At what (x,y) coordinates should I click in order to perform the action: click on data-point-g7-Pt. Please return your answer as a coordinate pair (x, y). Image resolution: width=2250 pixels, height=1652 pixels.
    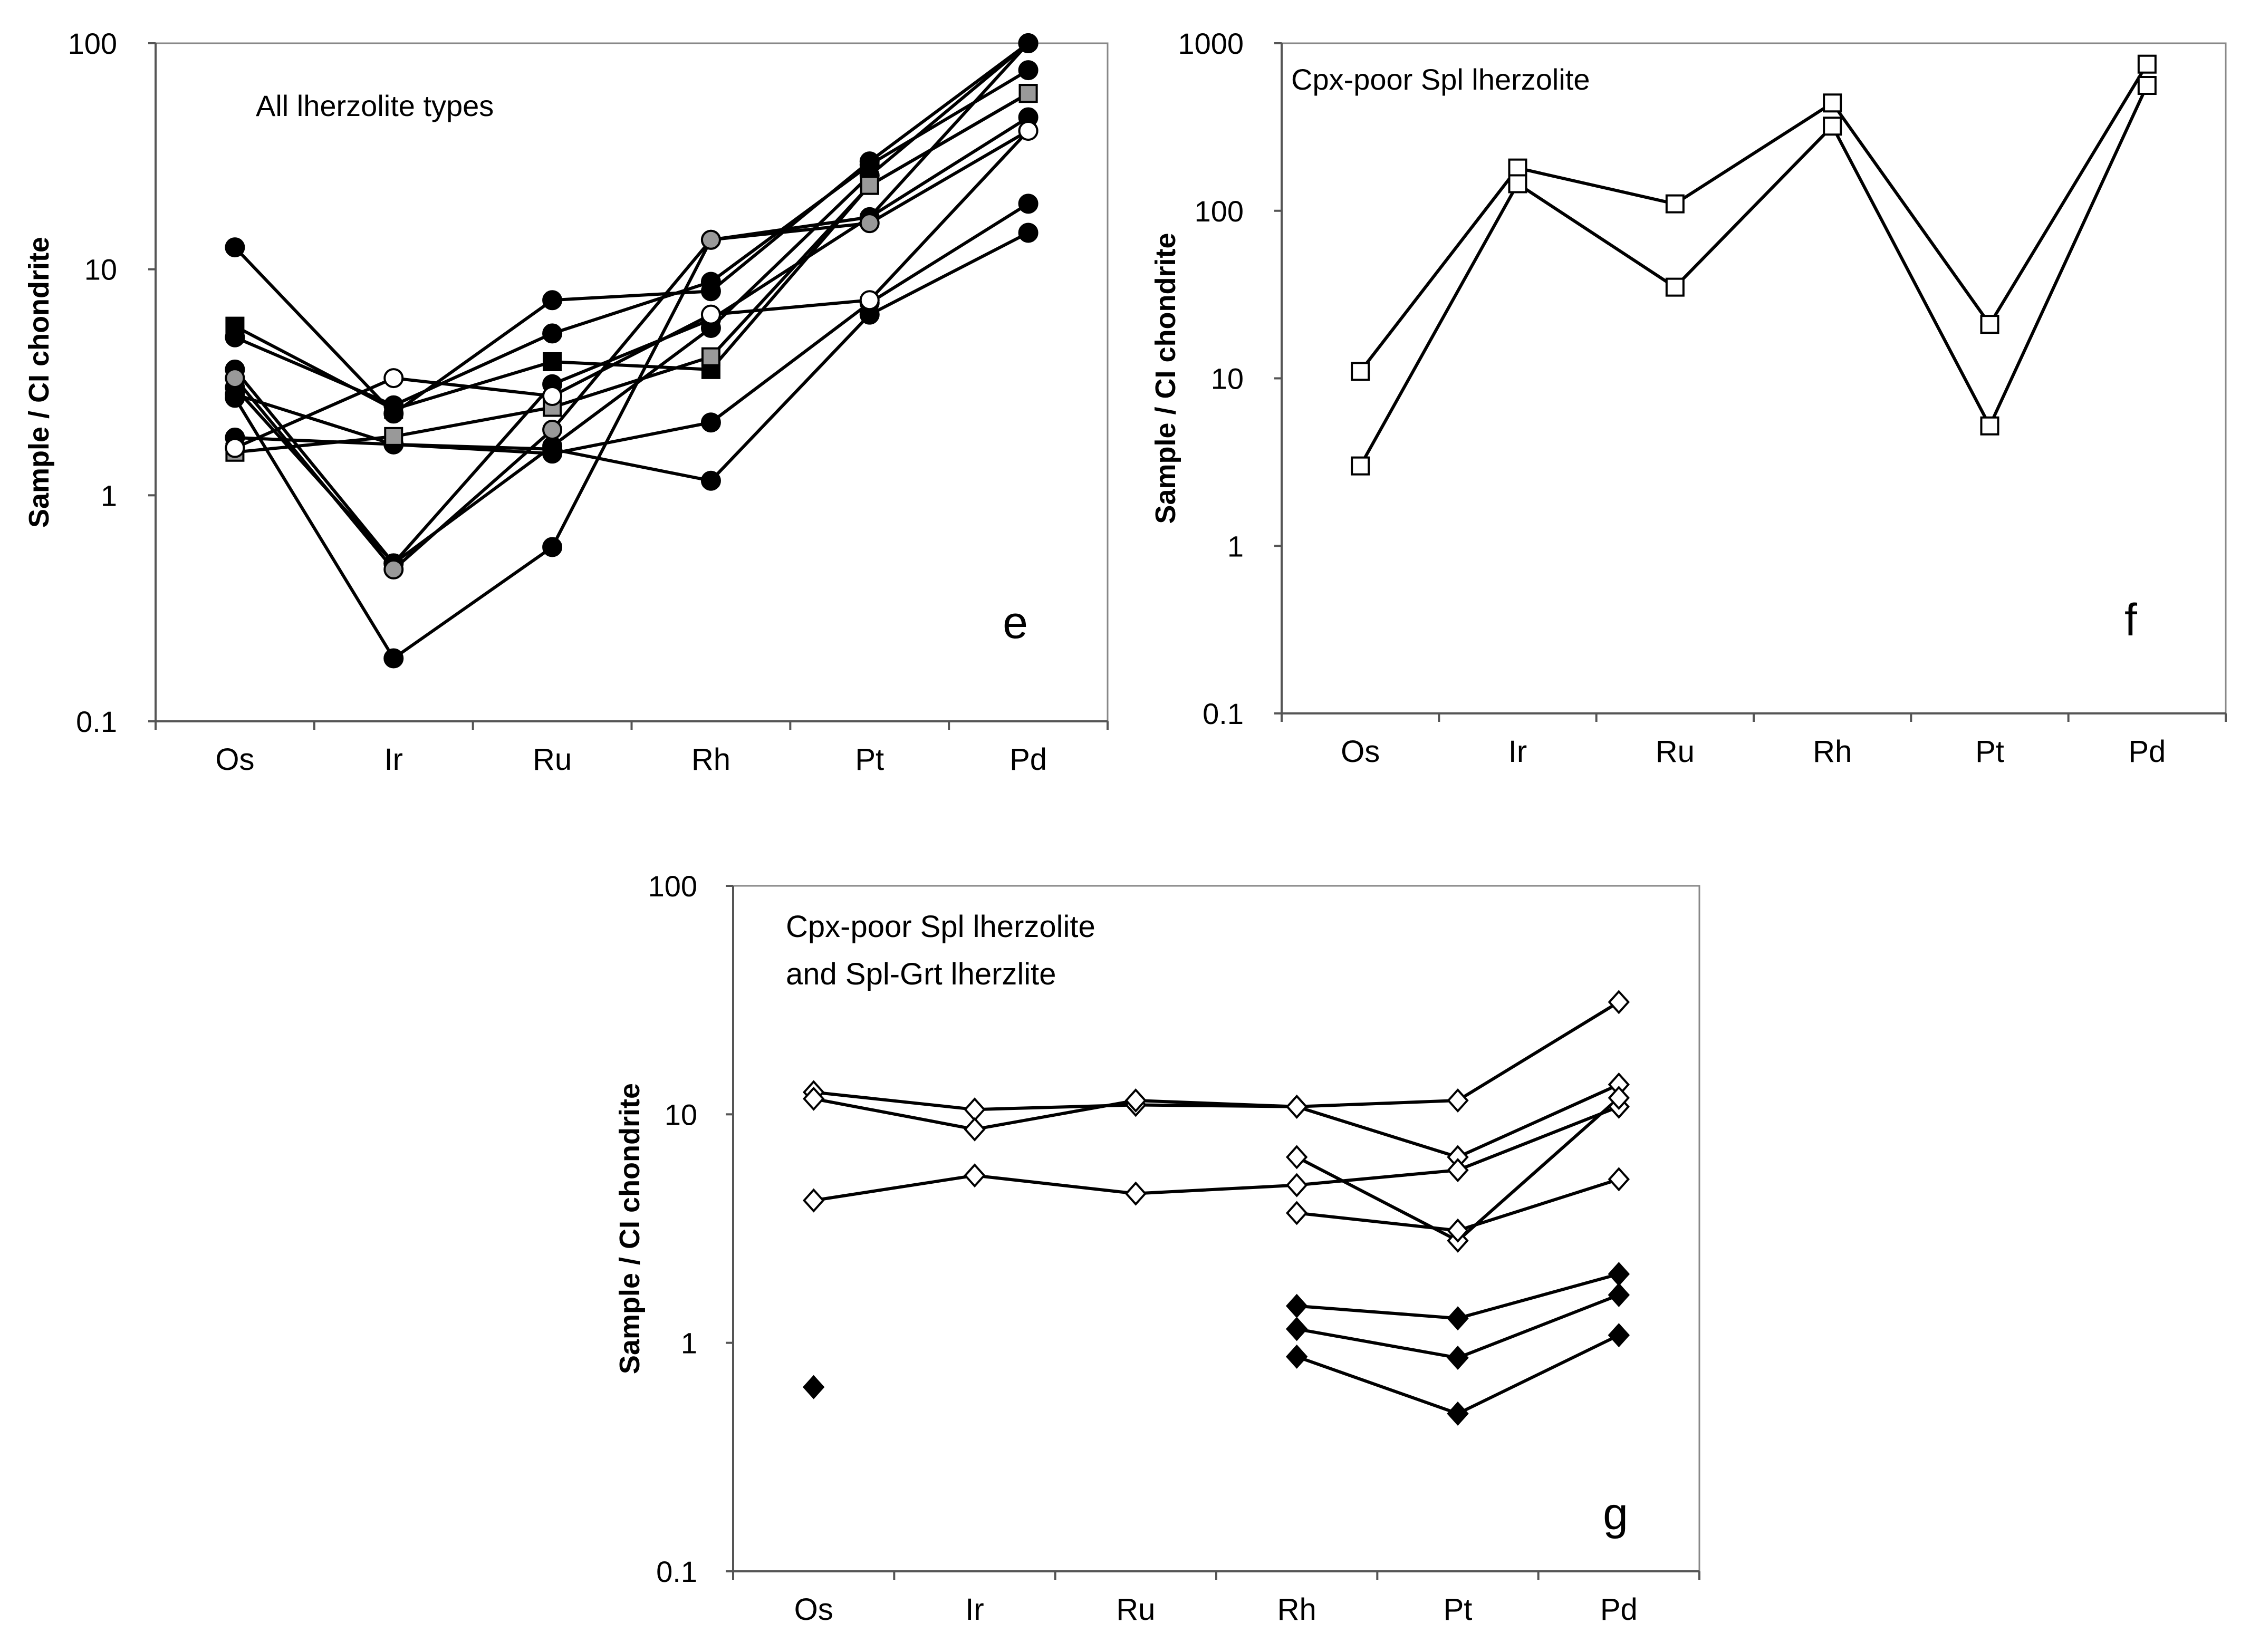
    Looking at the image, I should click on (1458, 1358).